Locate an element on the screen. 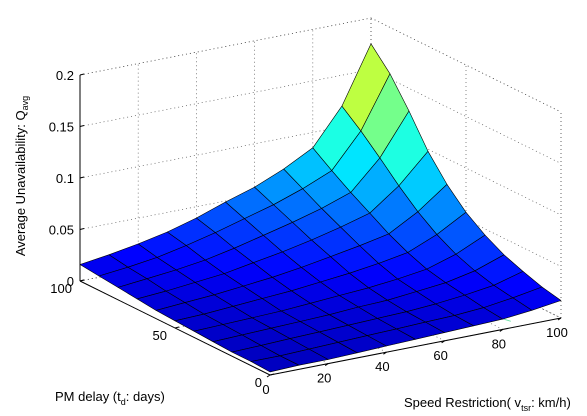 This screenshot has width=587, height=416. y-tick-label: 100 is located at coordinates (61, 288).